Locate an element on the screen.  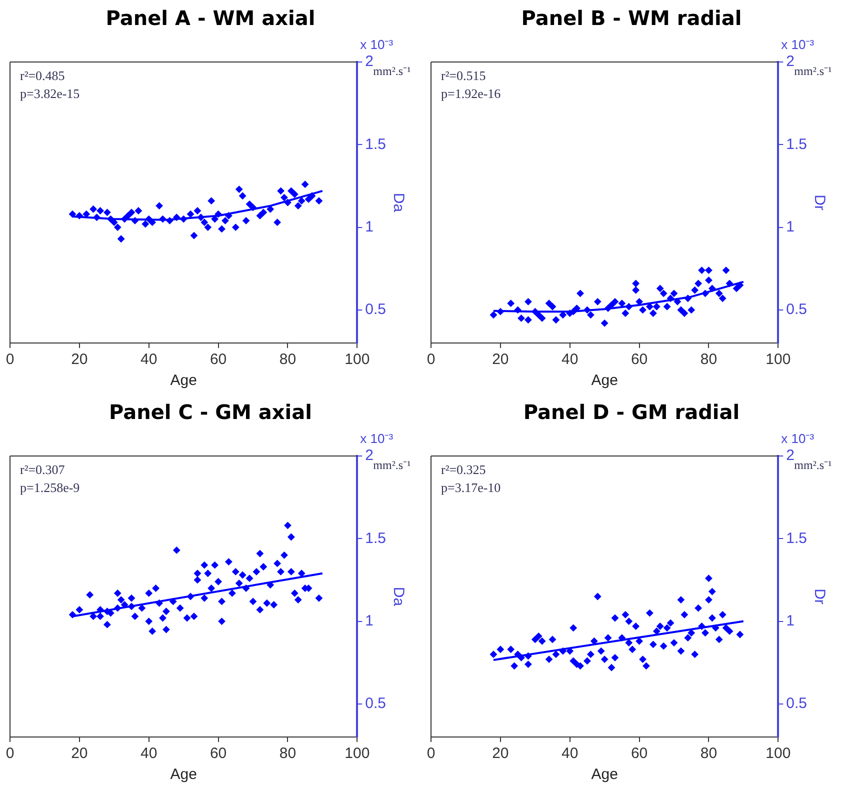
annotation: r²=0.485 is located at coordinates (42, 75).